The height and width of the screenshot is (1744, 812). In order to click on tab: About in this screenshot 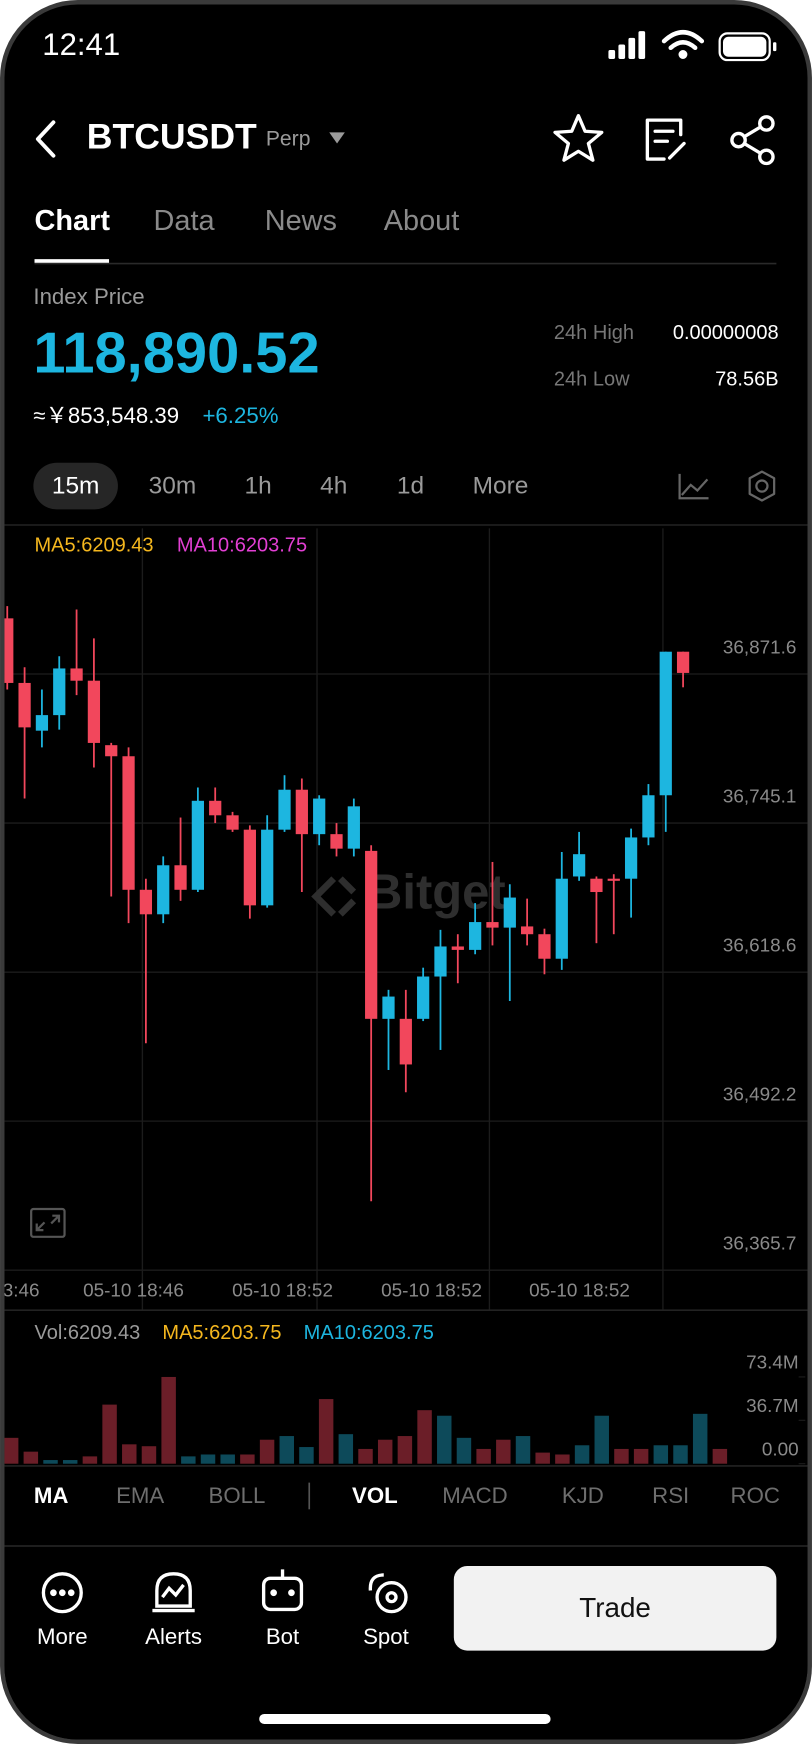, I will do `click(422, 221)`.